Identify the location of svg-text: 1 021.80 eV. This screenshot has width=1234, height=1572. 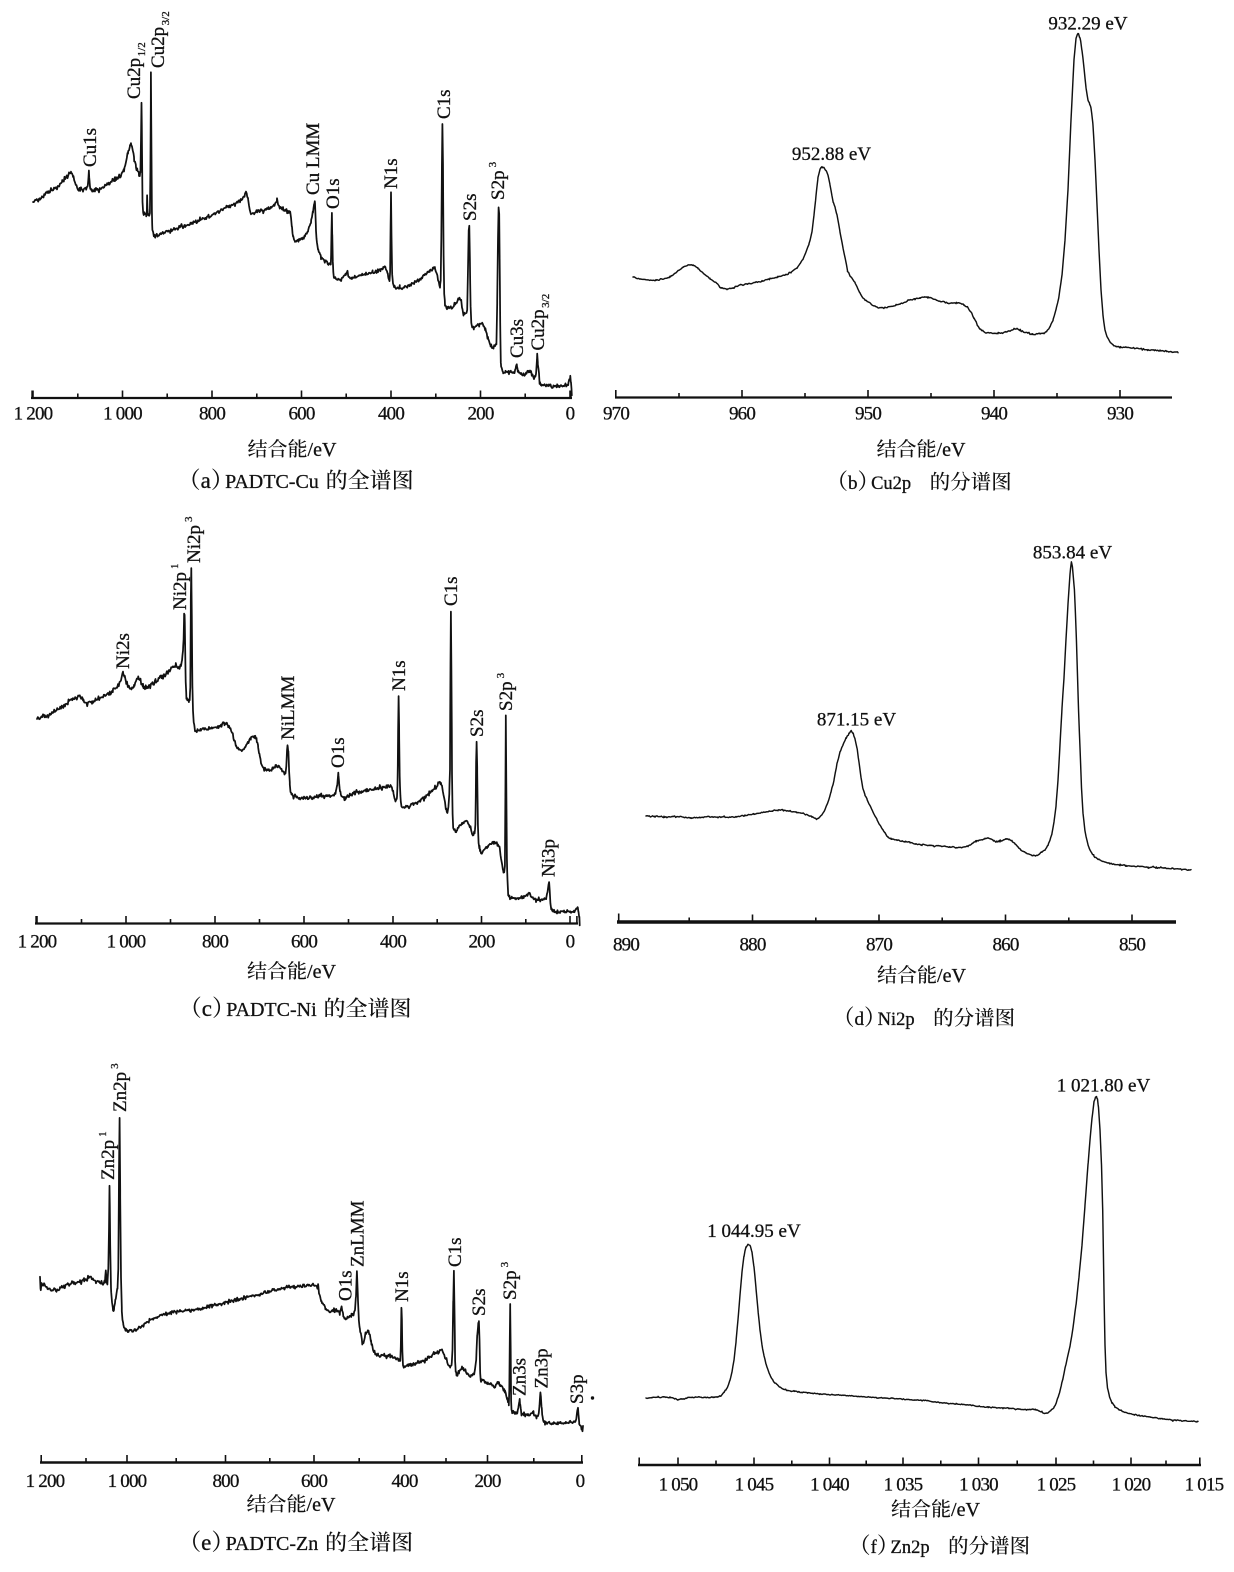
(1104, 1086).